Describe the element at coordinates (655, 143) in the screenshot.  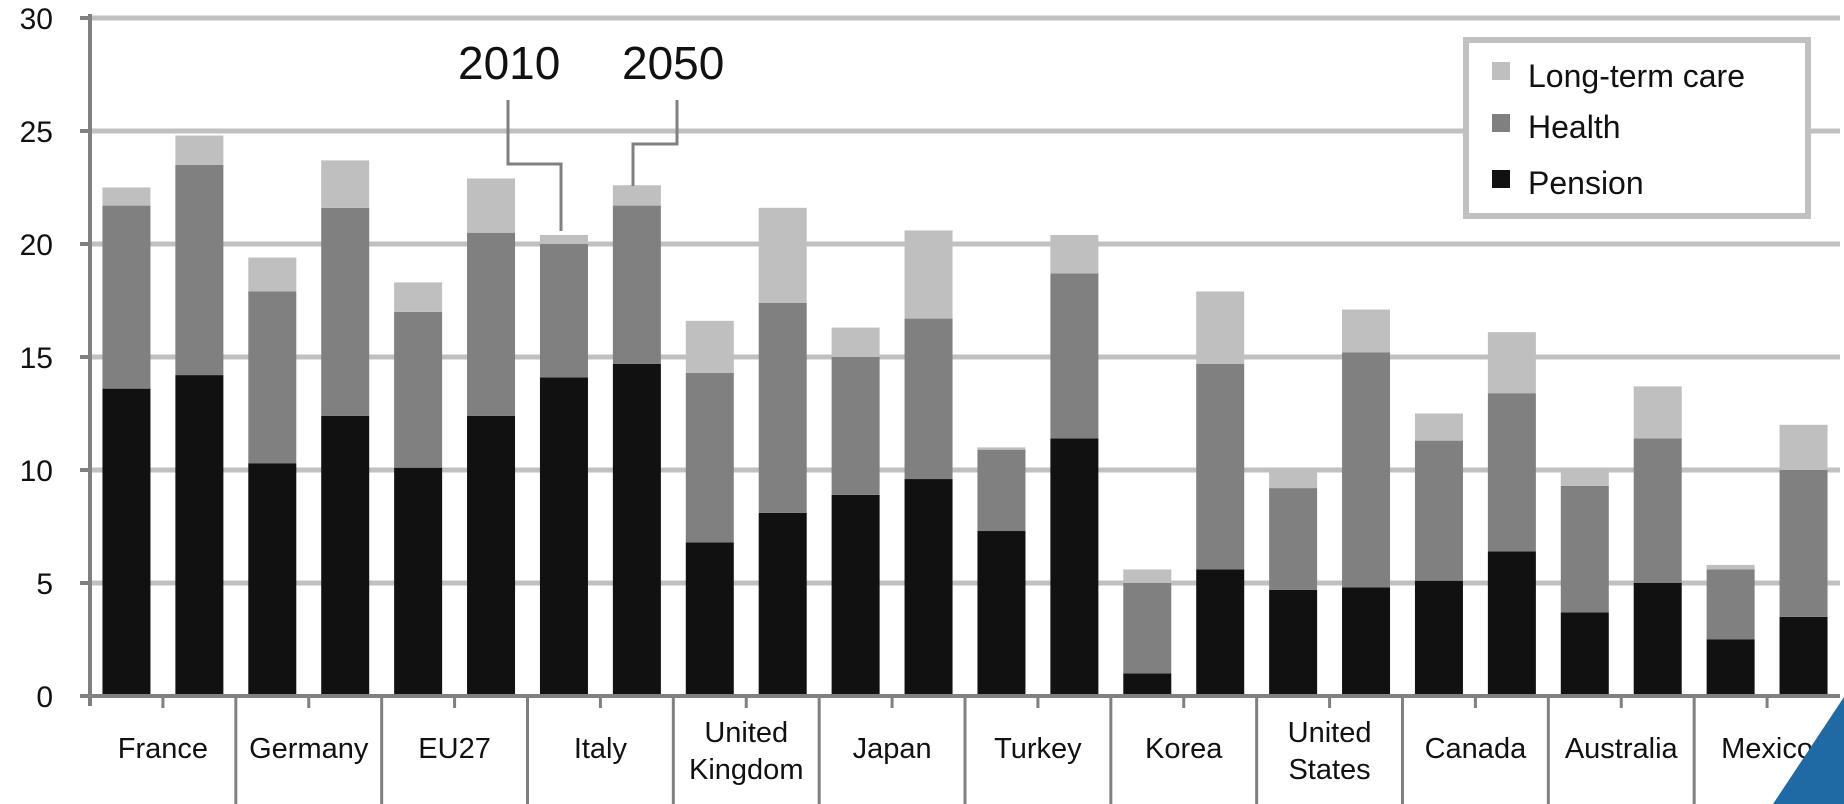
I see `annotation-2050-leader` at that location.